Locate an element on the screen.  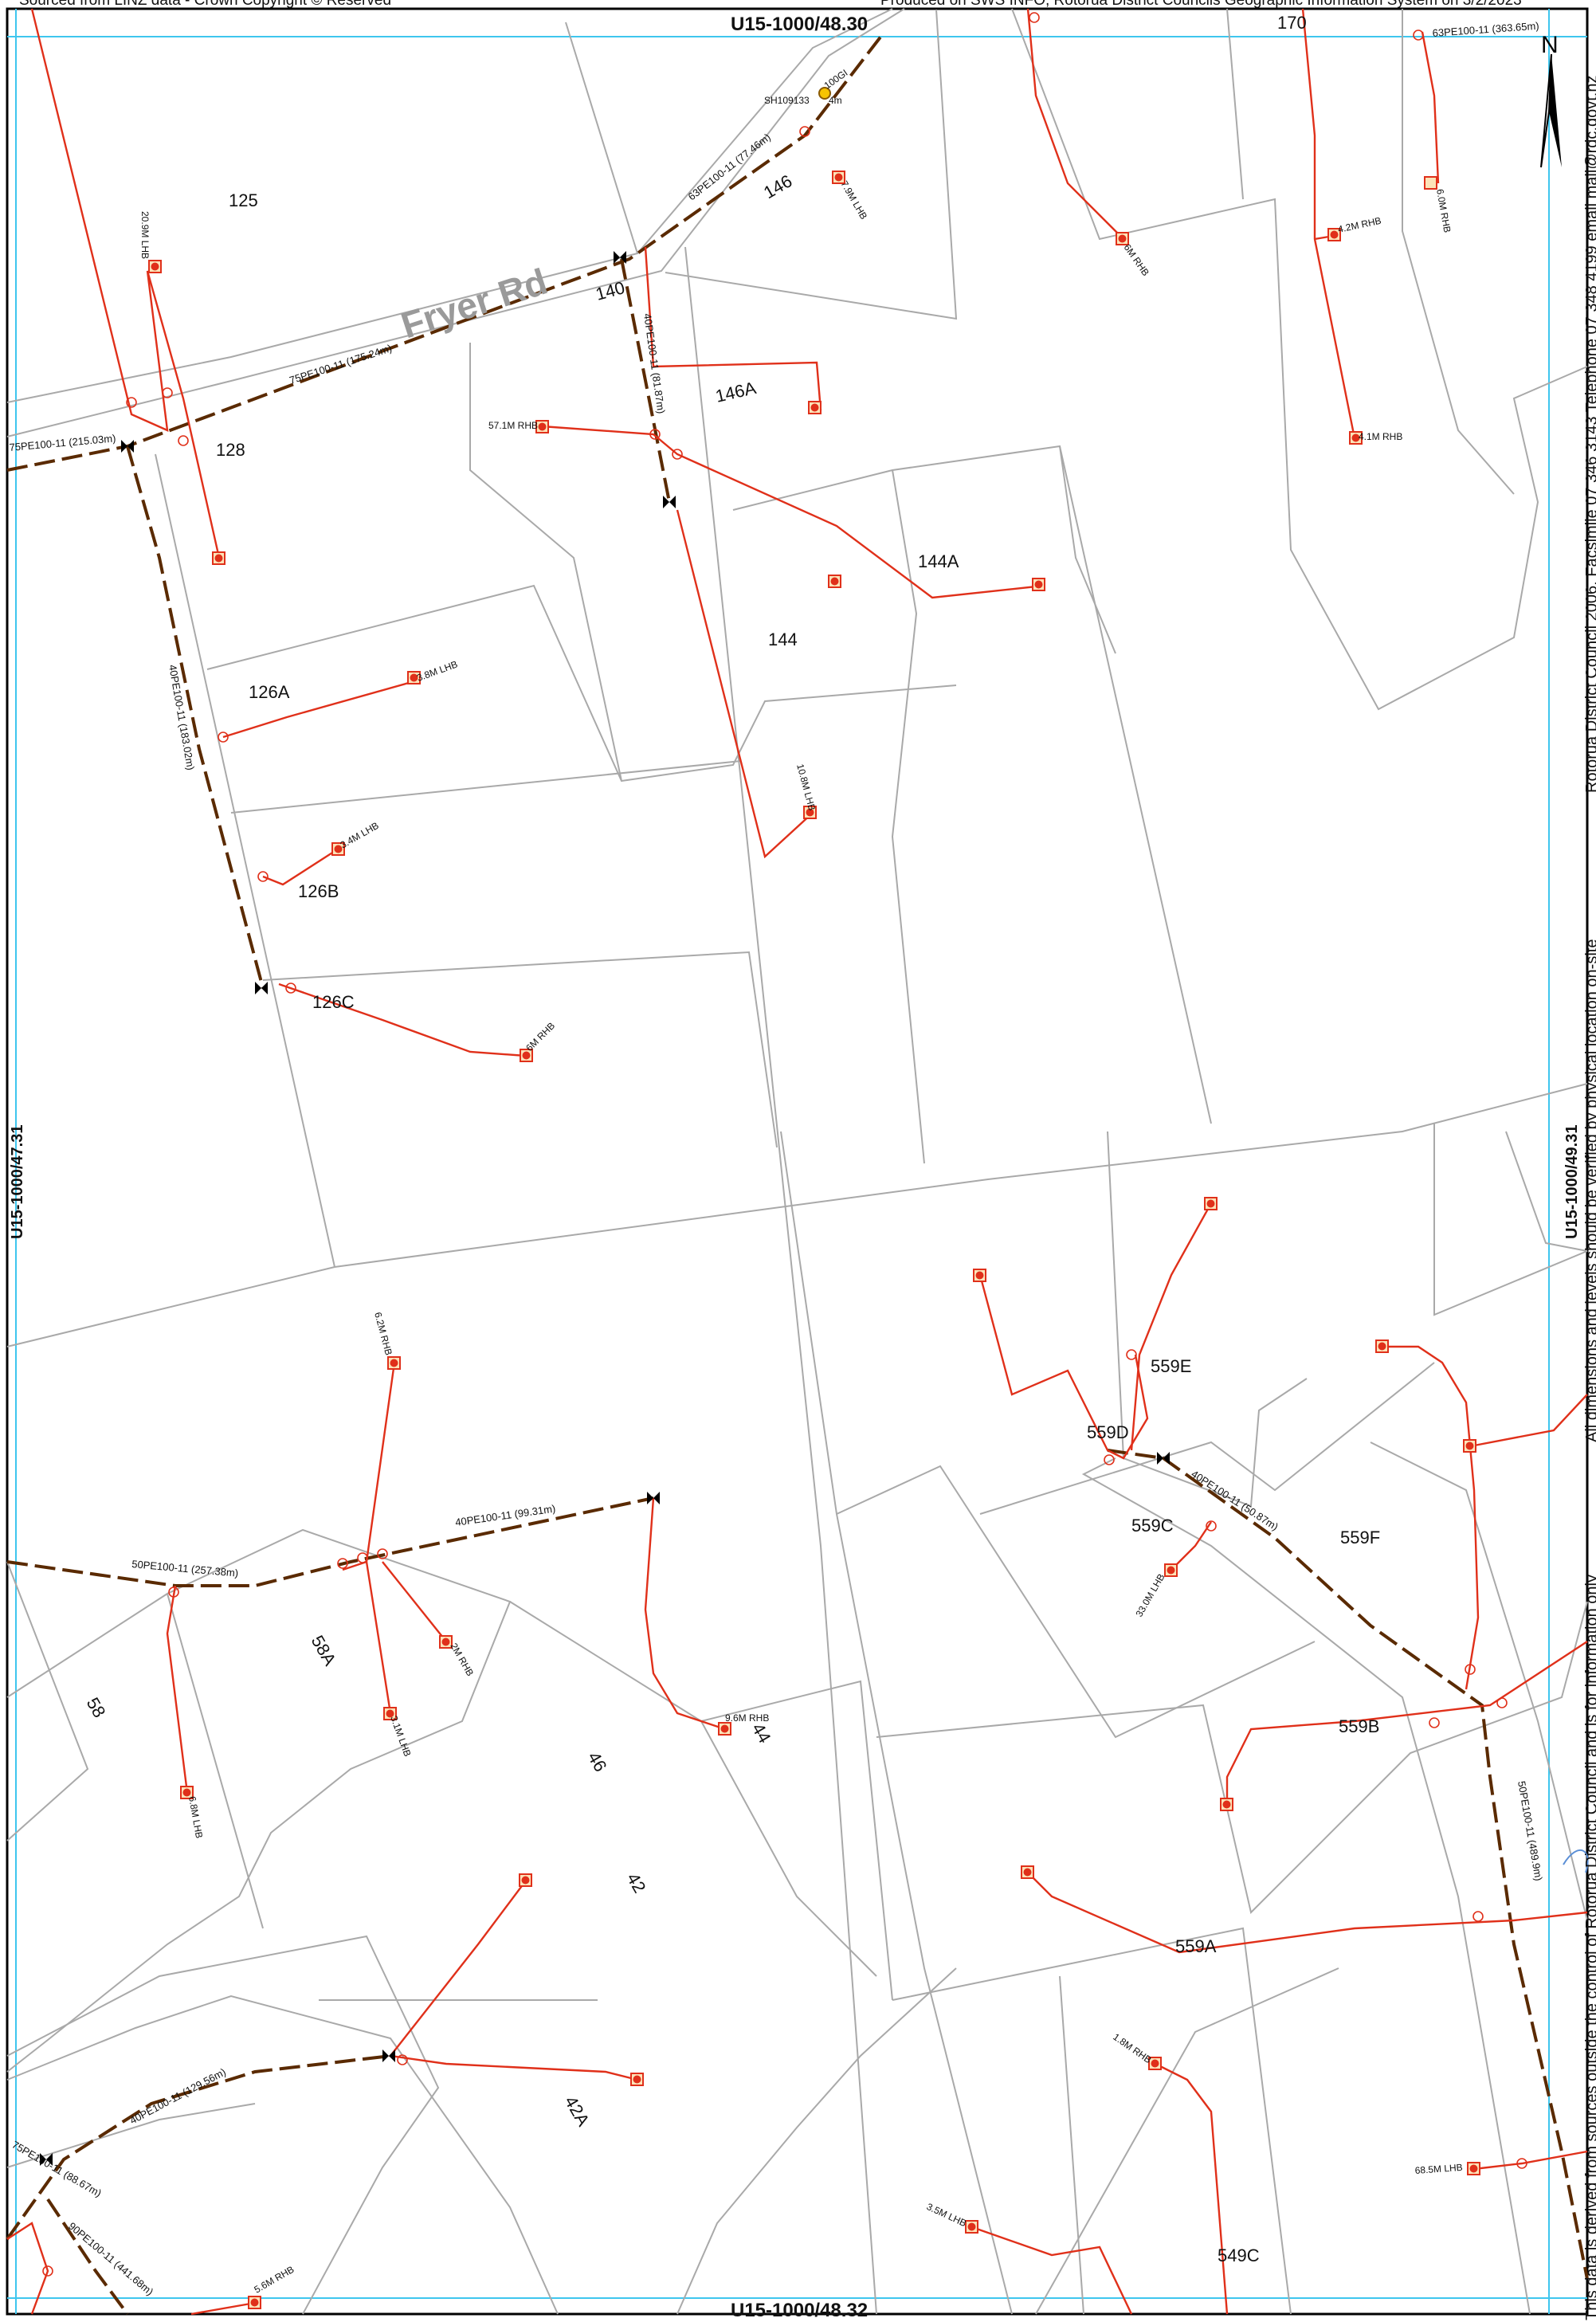
parcel-label: 126A is located at coordinates (269, 692).